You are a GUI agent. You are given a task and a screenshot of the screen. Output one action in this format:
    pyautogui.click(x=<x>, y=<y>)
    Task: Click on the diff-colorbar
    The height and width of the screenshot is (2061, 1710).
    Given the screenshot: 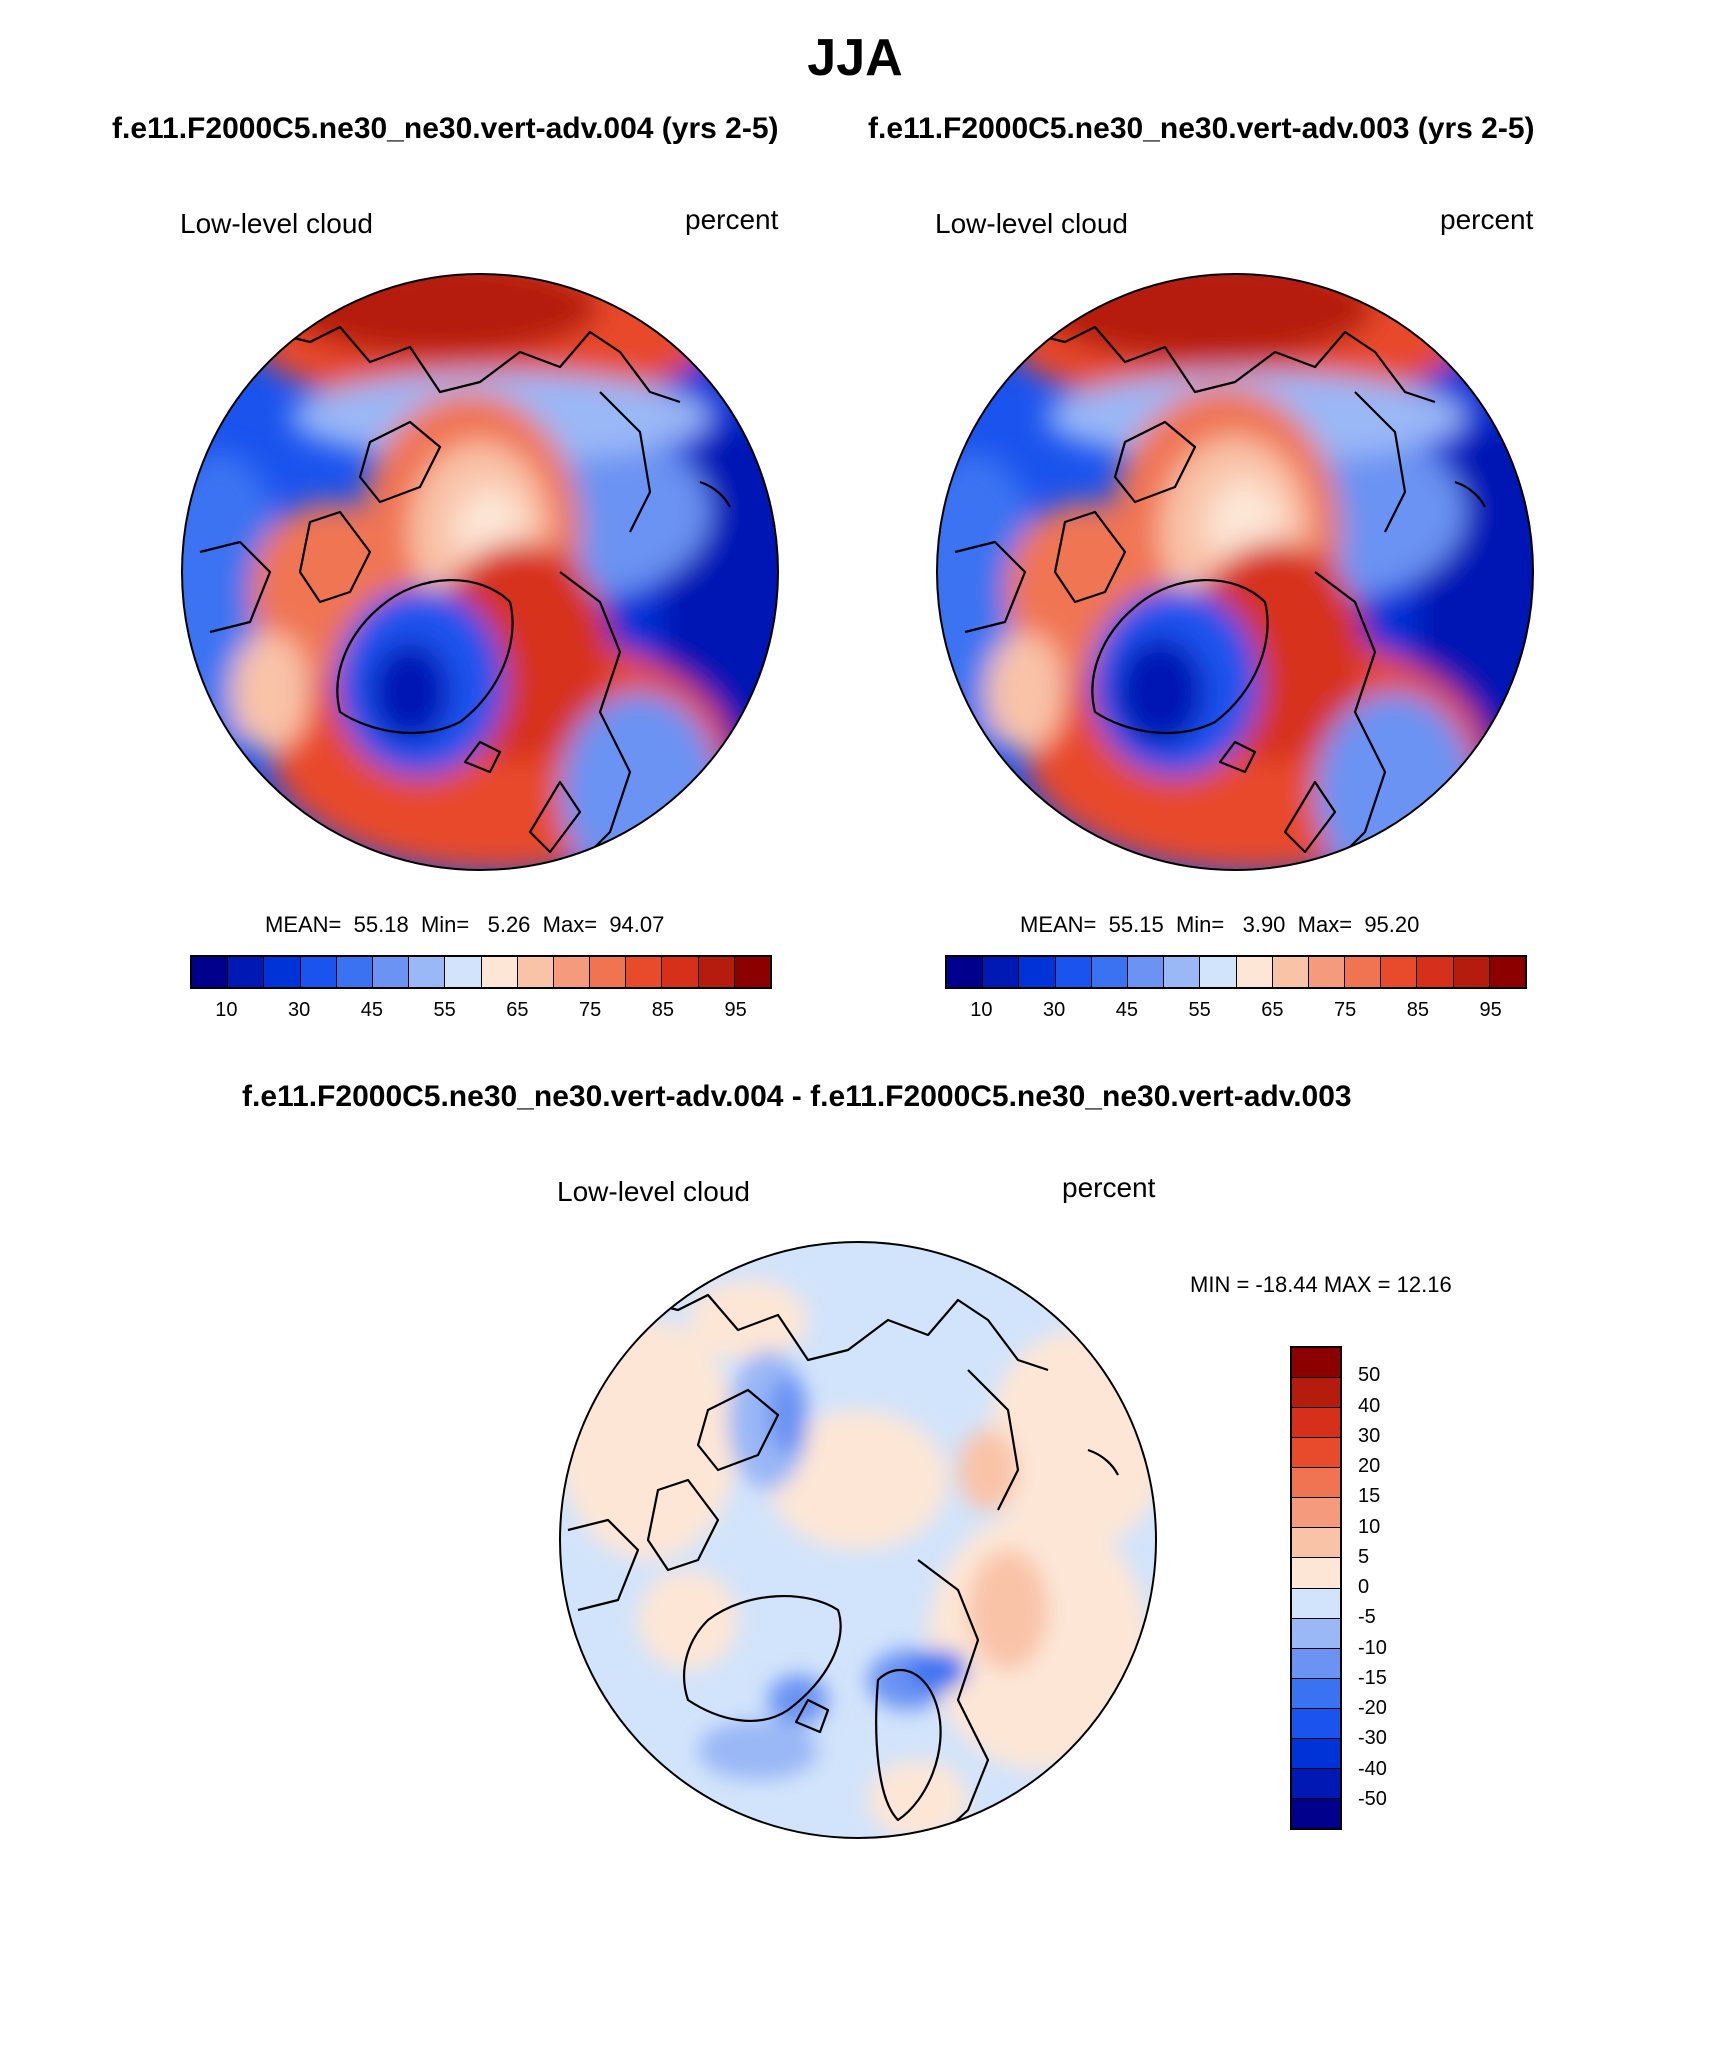 What is the action you would take?
    pyautogui.click(x=1316, y=1588)
    